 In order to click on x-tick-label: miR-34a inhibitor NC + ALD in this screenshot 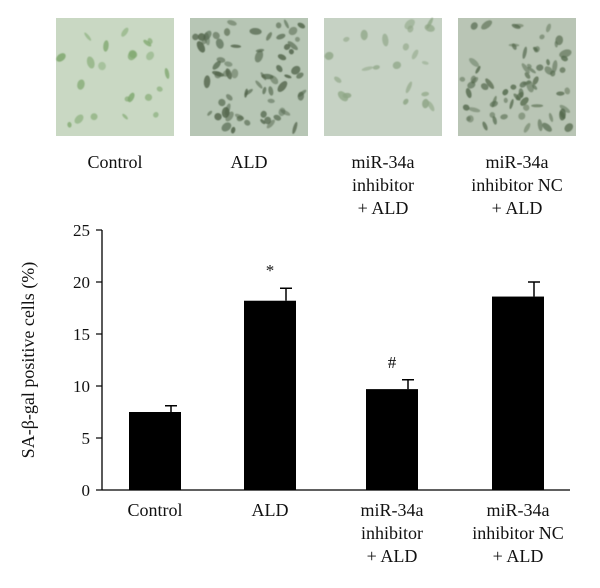, I will do `click(518, 533)`.